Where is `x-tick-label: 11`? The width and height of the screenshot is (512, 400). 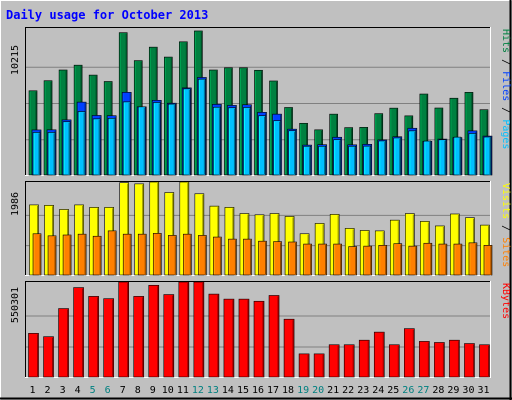 x-tick-label: 11 is located at coordinates (183, 390).